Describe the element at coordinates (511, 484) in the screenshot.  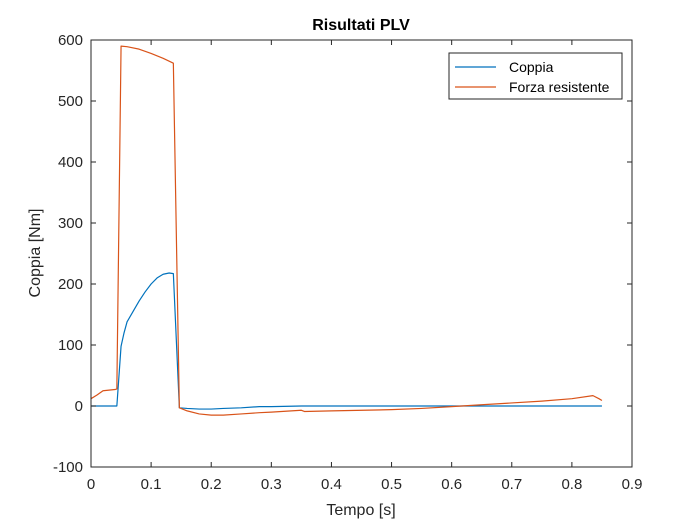
I see `x-tick-label: 0.7` at that location.